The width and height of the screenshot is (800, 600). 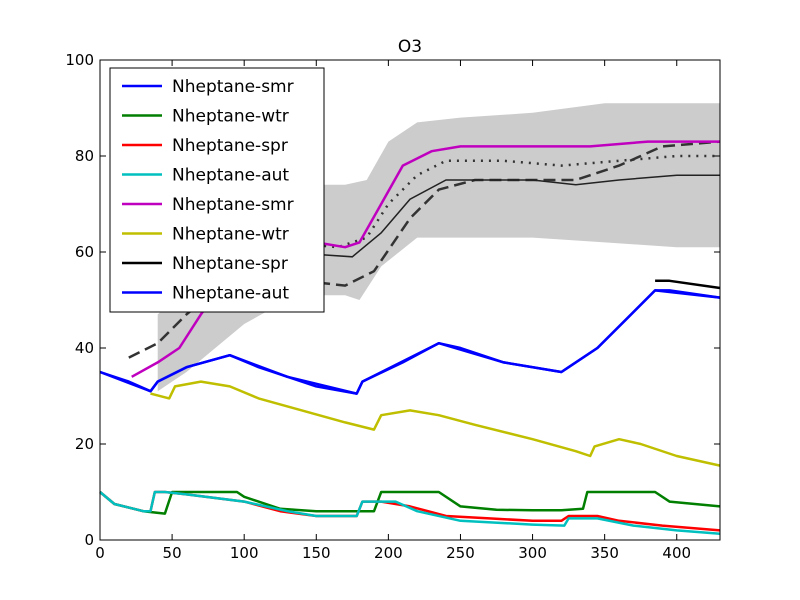 What do you see at coordinates (410, 47) in the screenshot?
I see `chart-title: O3` at bounding box center [410, 47].